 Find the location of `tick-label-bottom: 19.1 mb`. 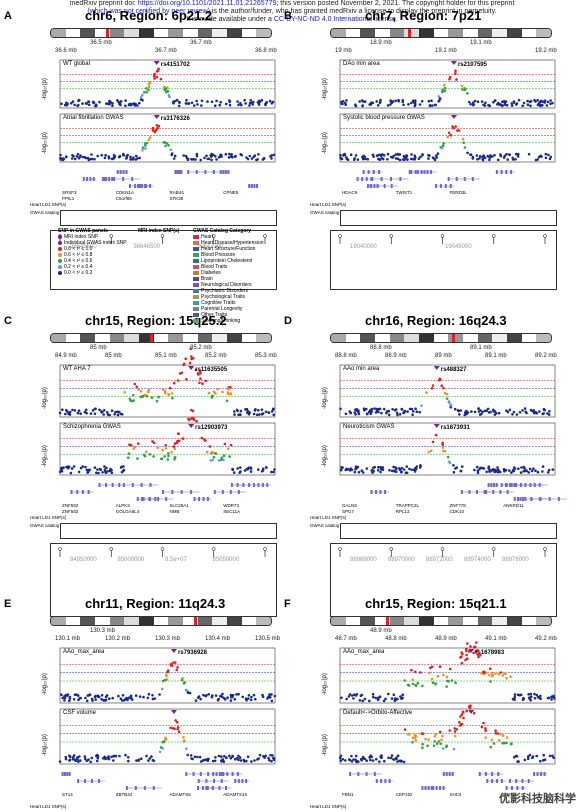

tick-label-bottom: 19.1 mb is located at coordinates (446, 51).